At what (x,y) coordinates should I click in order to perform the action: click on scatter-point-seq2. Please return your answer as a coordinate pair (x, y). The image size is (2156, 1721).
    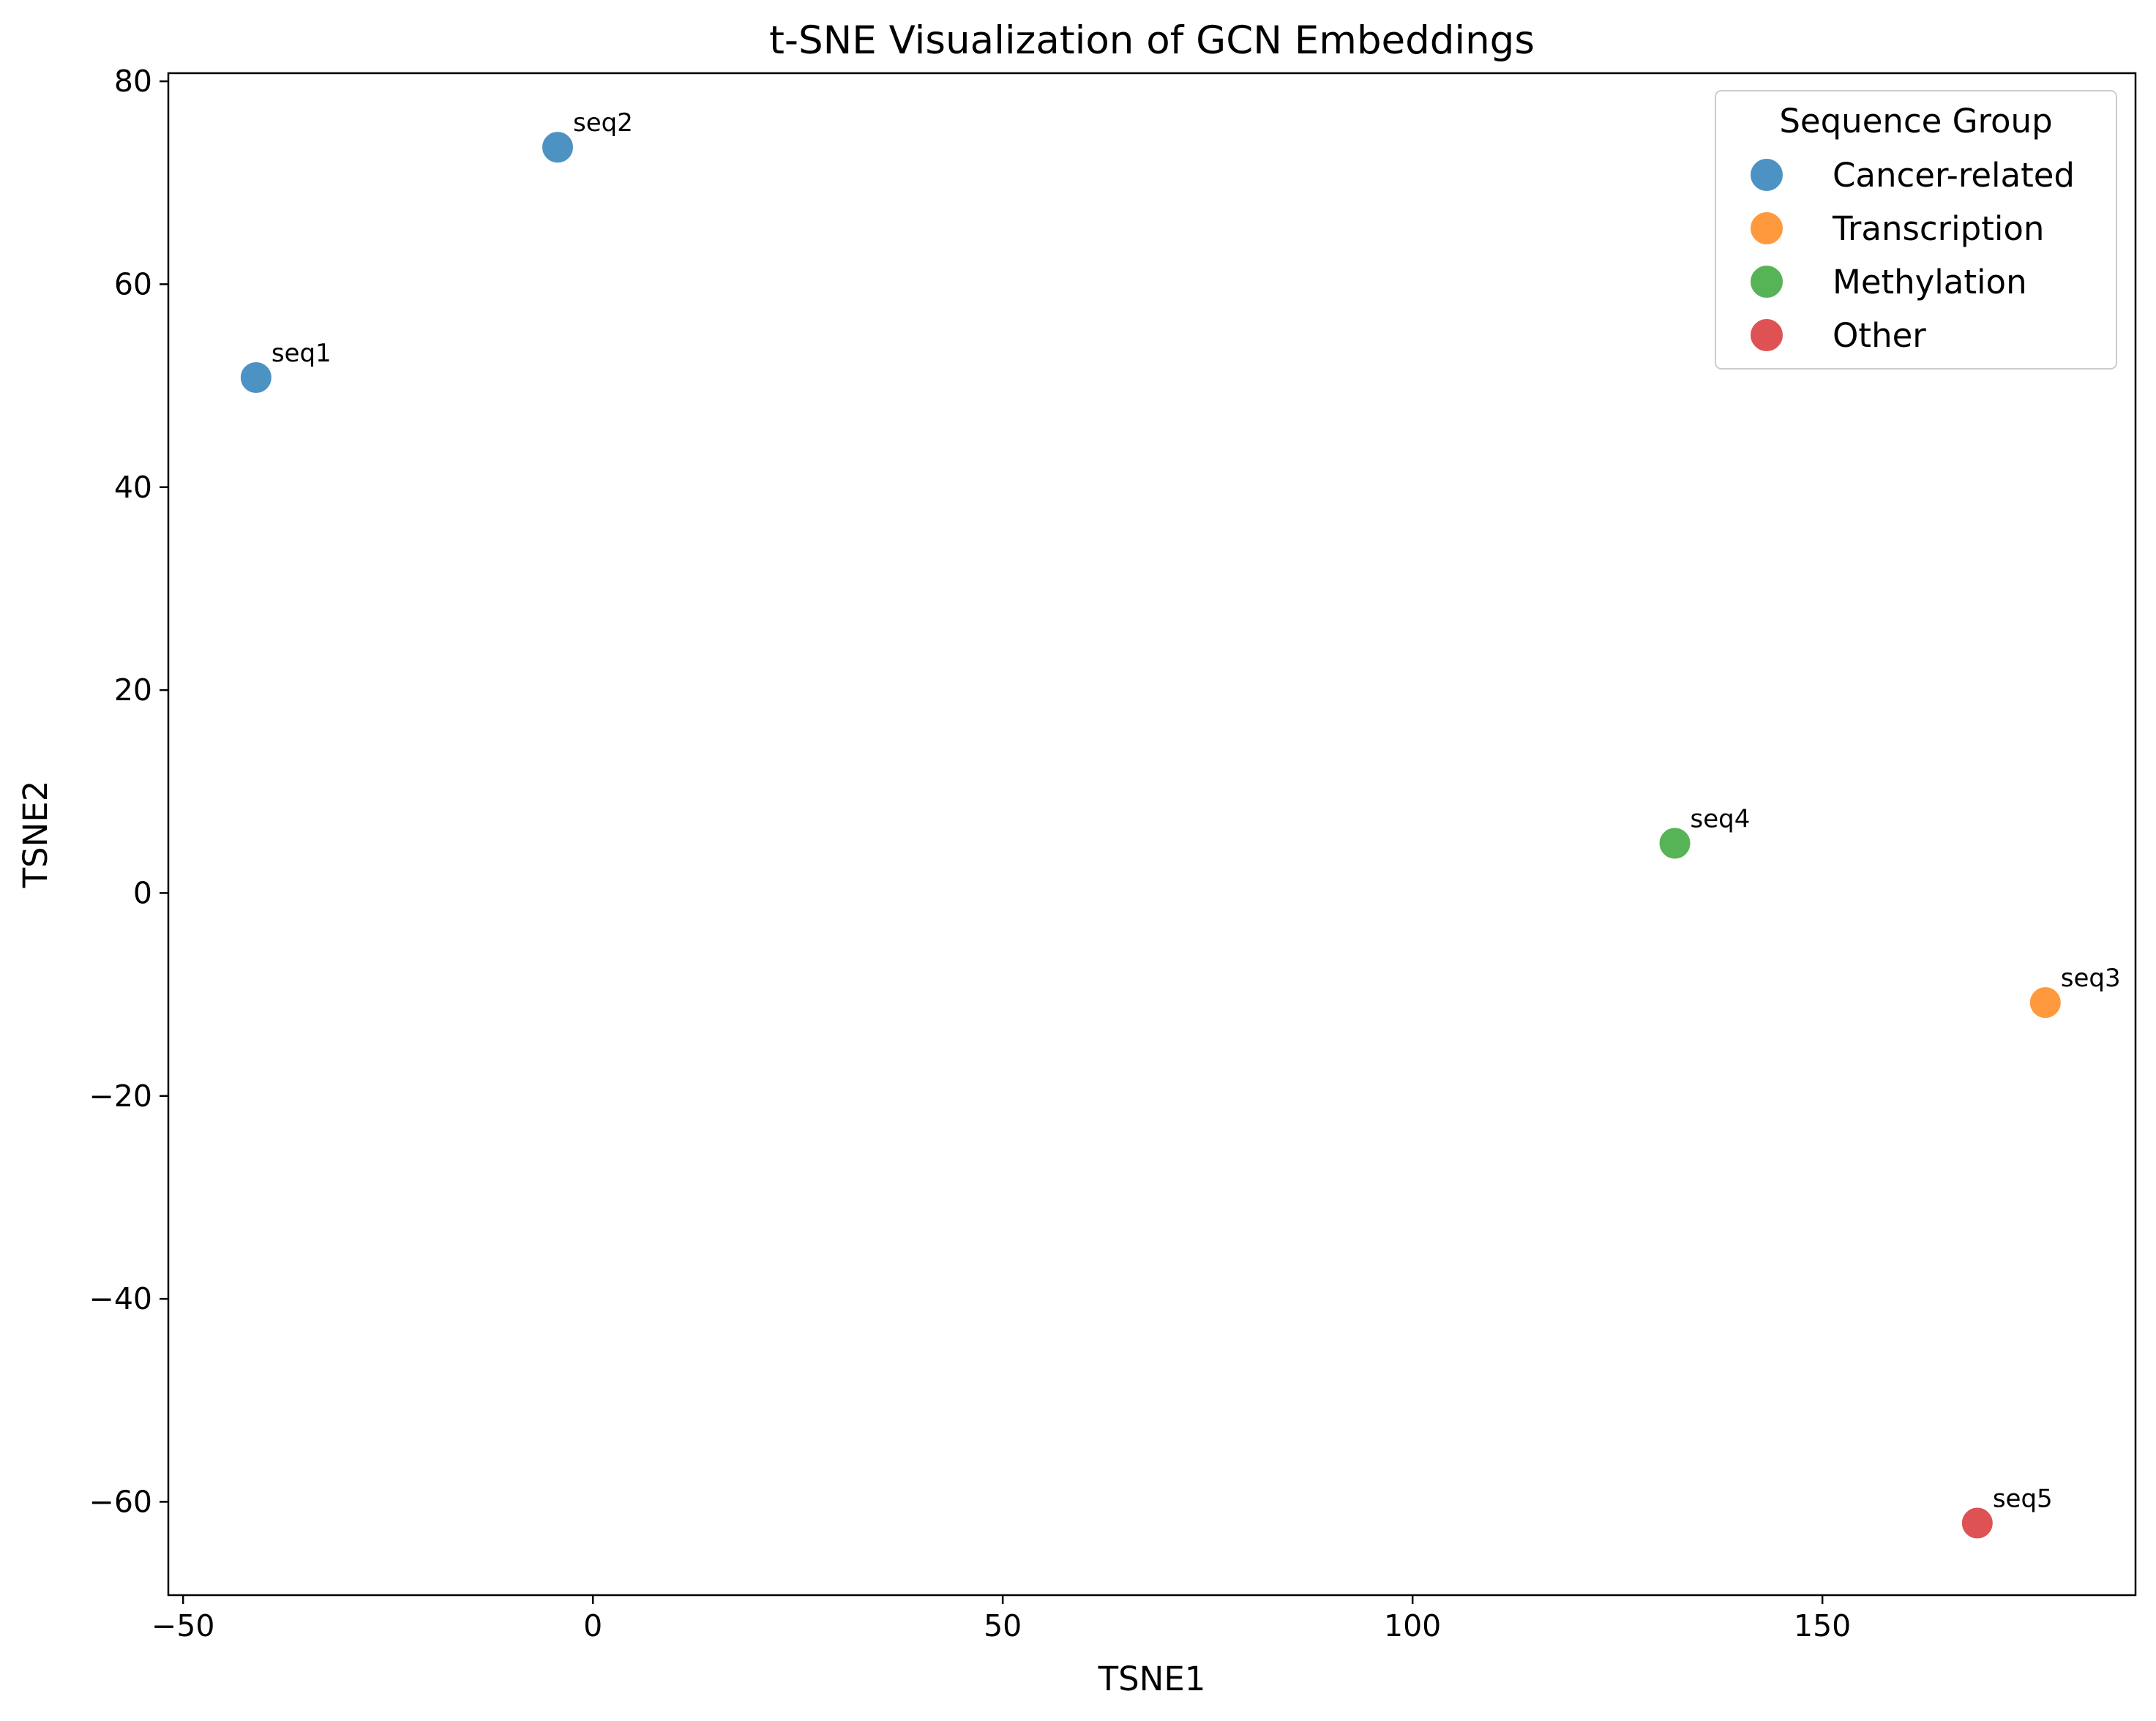
    Looking at the image, I should click on (557, 148).